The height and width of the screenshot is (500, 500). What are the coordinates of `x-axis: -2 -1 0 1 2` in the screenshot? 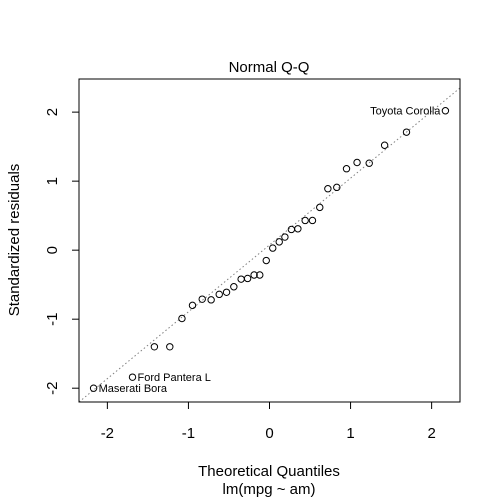 It's located at (268, 421).